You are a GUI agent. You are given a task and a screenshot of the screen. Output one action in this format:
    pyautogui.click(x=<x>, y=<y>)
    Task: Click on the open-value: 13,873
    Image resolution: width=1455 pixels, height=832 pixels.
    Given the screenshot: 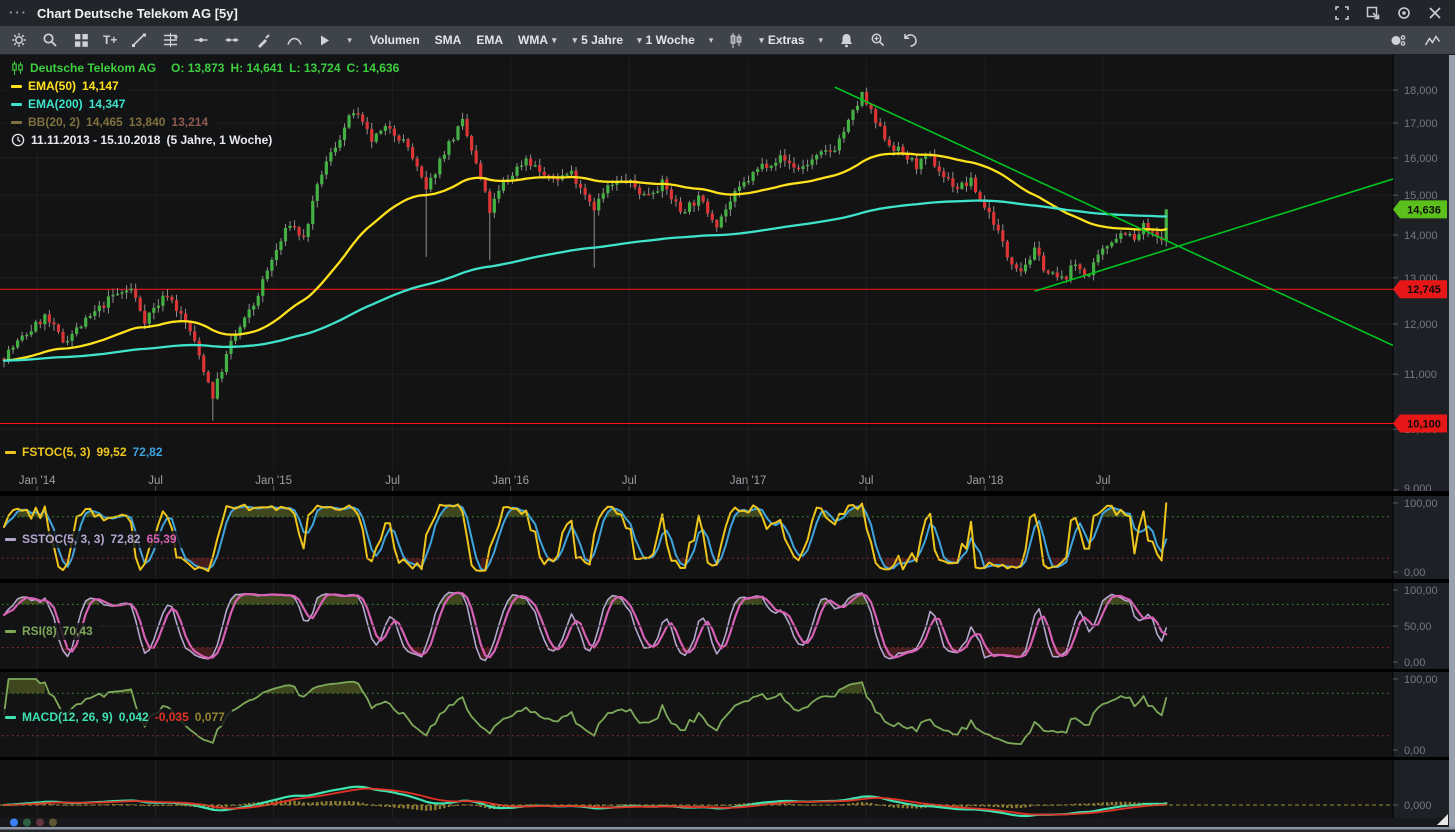 What is the action you would take?
    pyautogui.click(x=206, y=68)
    